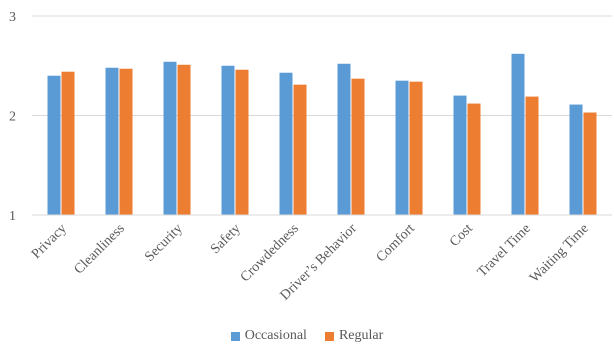 The image size is (614, 349). What do you see at coordinates (275, 335) in the screenshot?
I see `legend-label-occasional: Occasional` at bounding box center [275, 335].